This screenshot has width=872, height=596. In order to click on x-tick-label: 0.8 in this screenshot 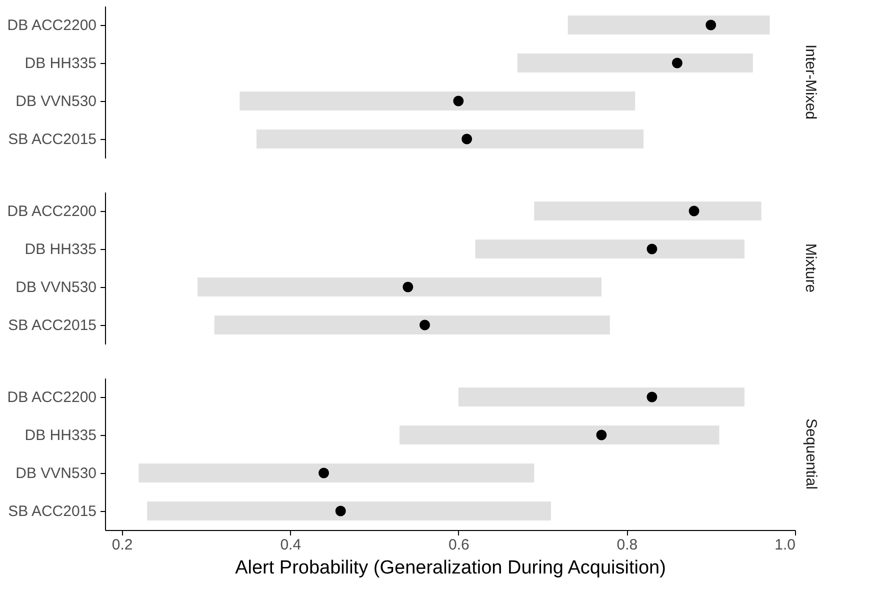, I will do `click(627, 545)`.